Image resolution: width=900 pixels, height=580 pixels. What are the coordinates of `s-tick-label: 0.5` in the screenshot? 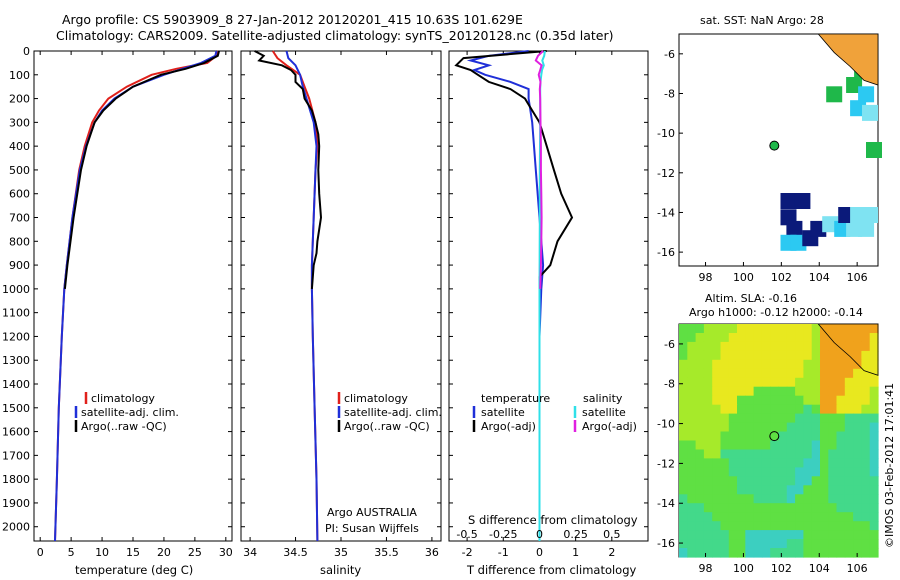 It's located at (612, 534).